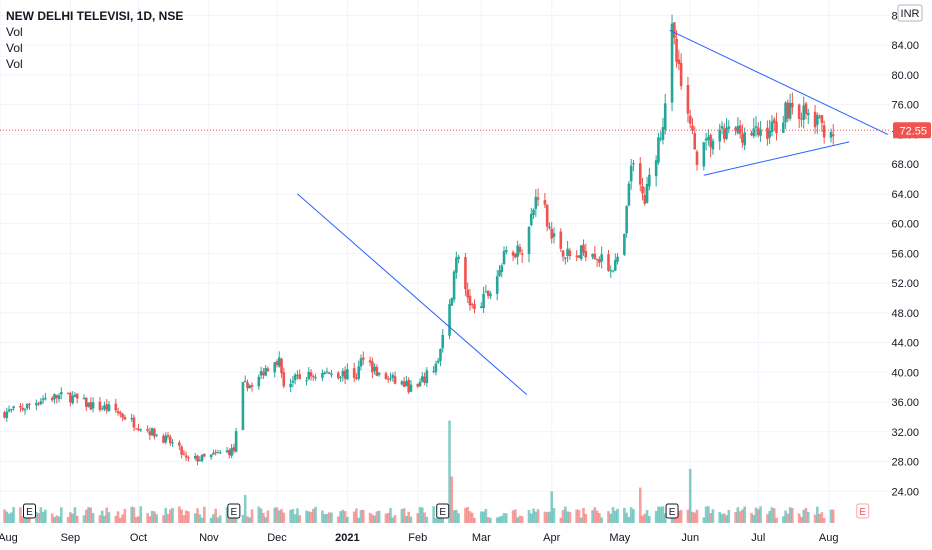 The height and width of the screenshot is (550, 932). I want to click on earnings-marker-label: E, so click(442, 512).